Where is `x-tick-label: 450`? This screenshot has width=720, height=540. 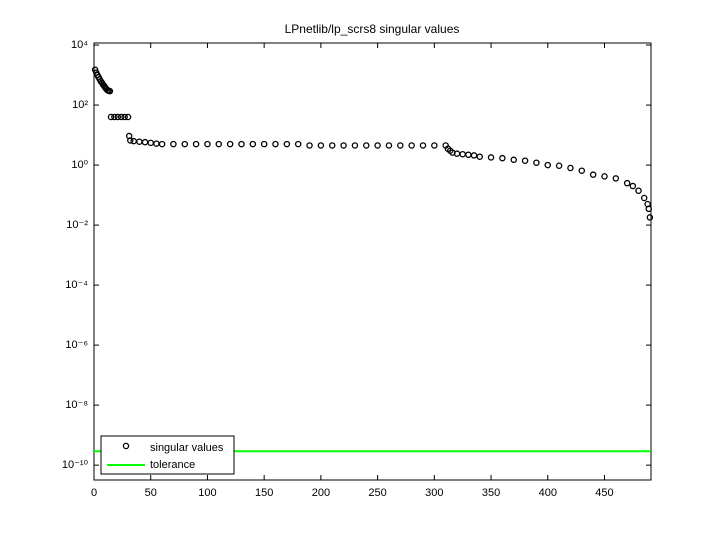
x-tick-label: 450 is located at coordinates (604, 493).